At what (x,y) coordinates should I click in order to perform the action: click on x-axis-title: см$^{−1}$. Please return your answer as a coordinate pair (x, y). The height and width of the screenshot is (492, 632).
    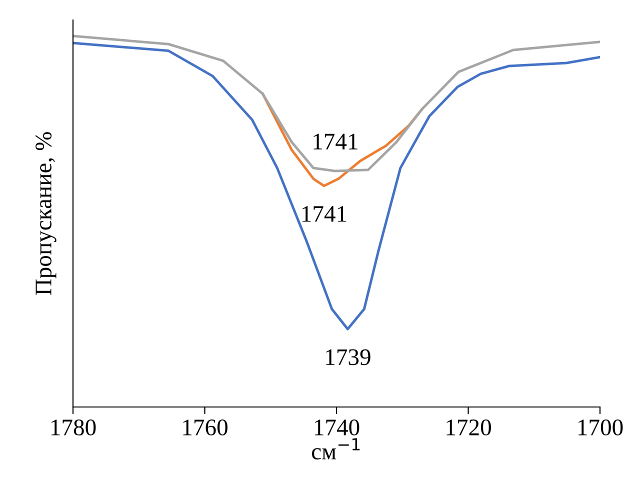
    Looking at the image, I should click on (336, 449).